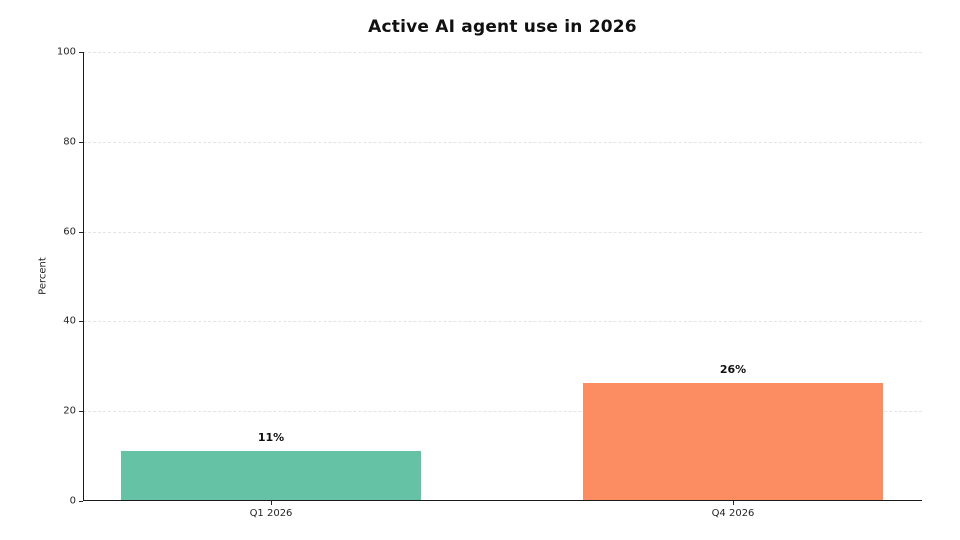 The height and width of the screenshot is (540, 960). I want to click on bar-q1-2026, so click(271, 475).